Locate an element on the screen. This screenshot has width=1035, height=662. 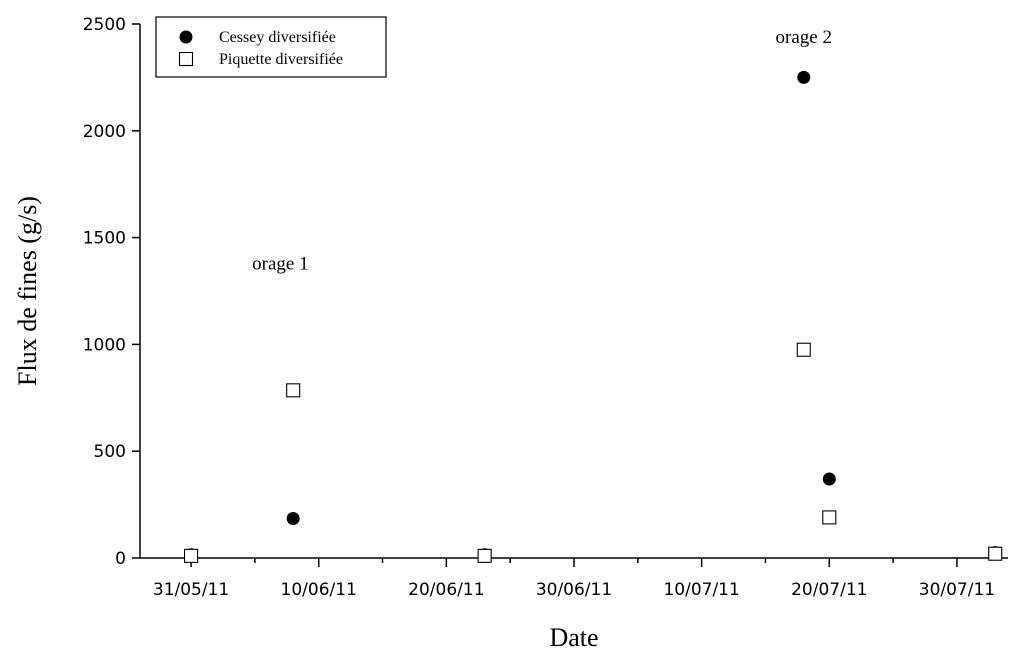
legend-label: Cessey diversifiée is located at coordinates (277, 37).